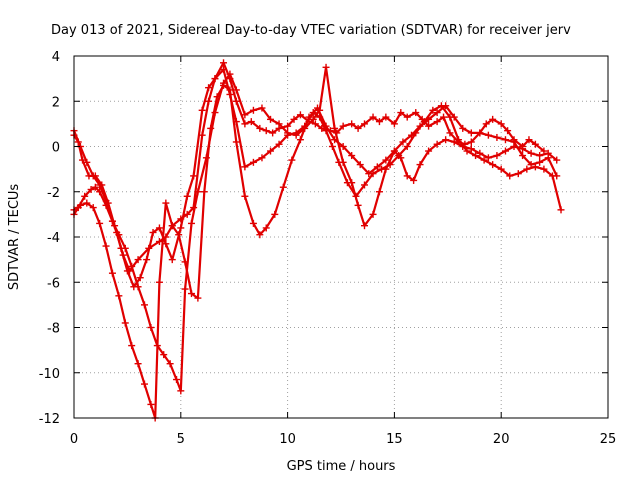 This screenshot has height=480, width=640. I want to click on y-tick-label: 2, so click(56, 102).